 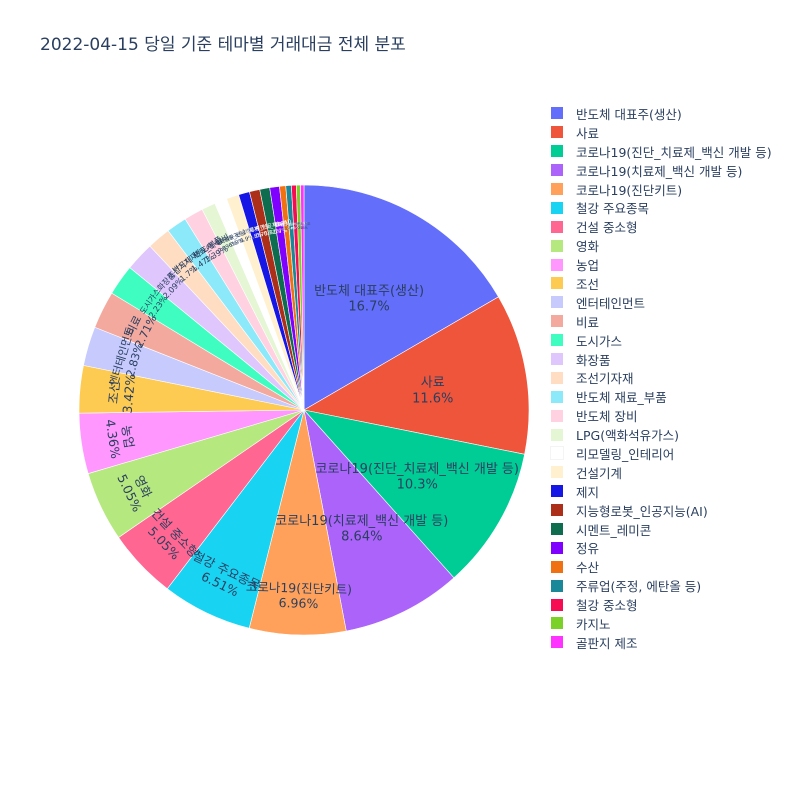 I want to click on pie-slice-코로나19-치료제-백신-개발-등, so click(x=379, y=520).